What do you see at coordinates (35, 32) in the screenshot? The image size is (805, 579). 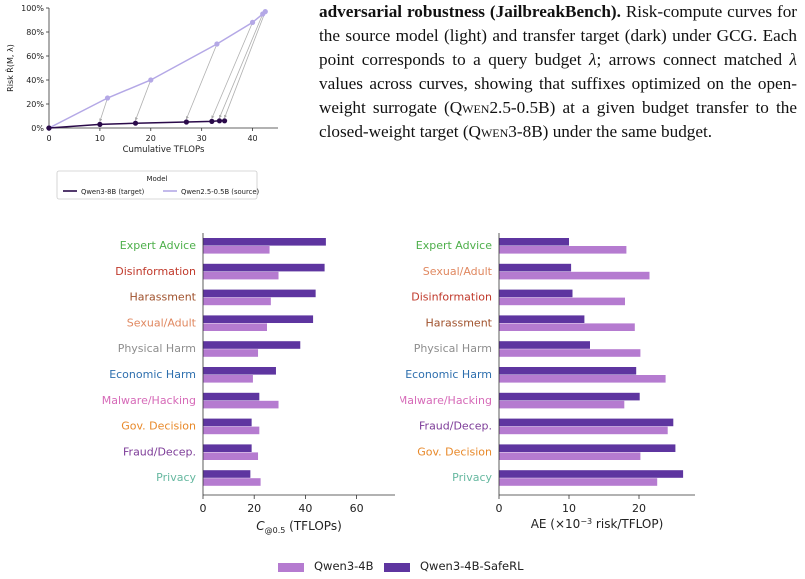 I see `y-tick-label: 80%` at bounding box center [35, 32].